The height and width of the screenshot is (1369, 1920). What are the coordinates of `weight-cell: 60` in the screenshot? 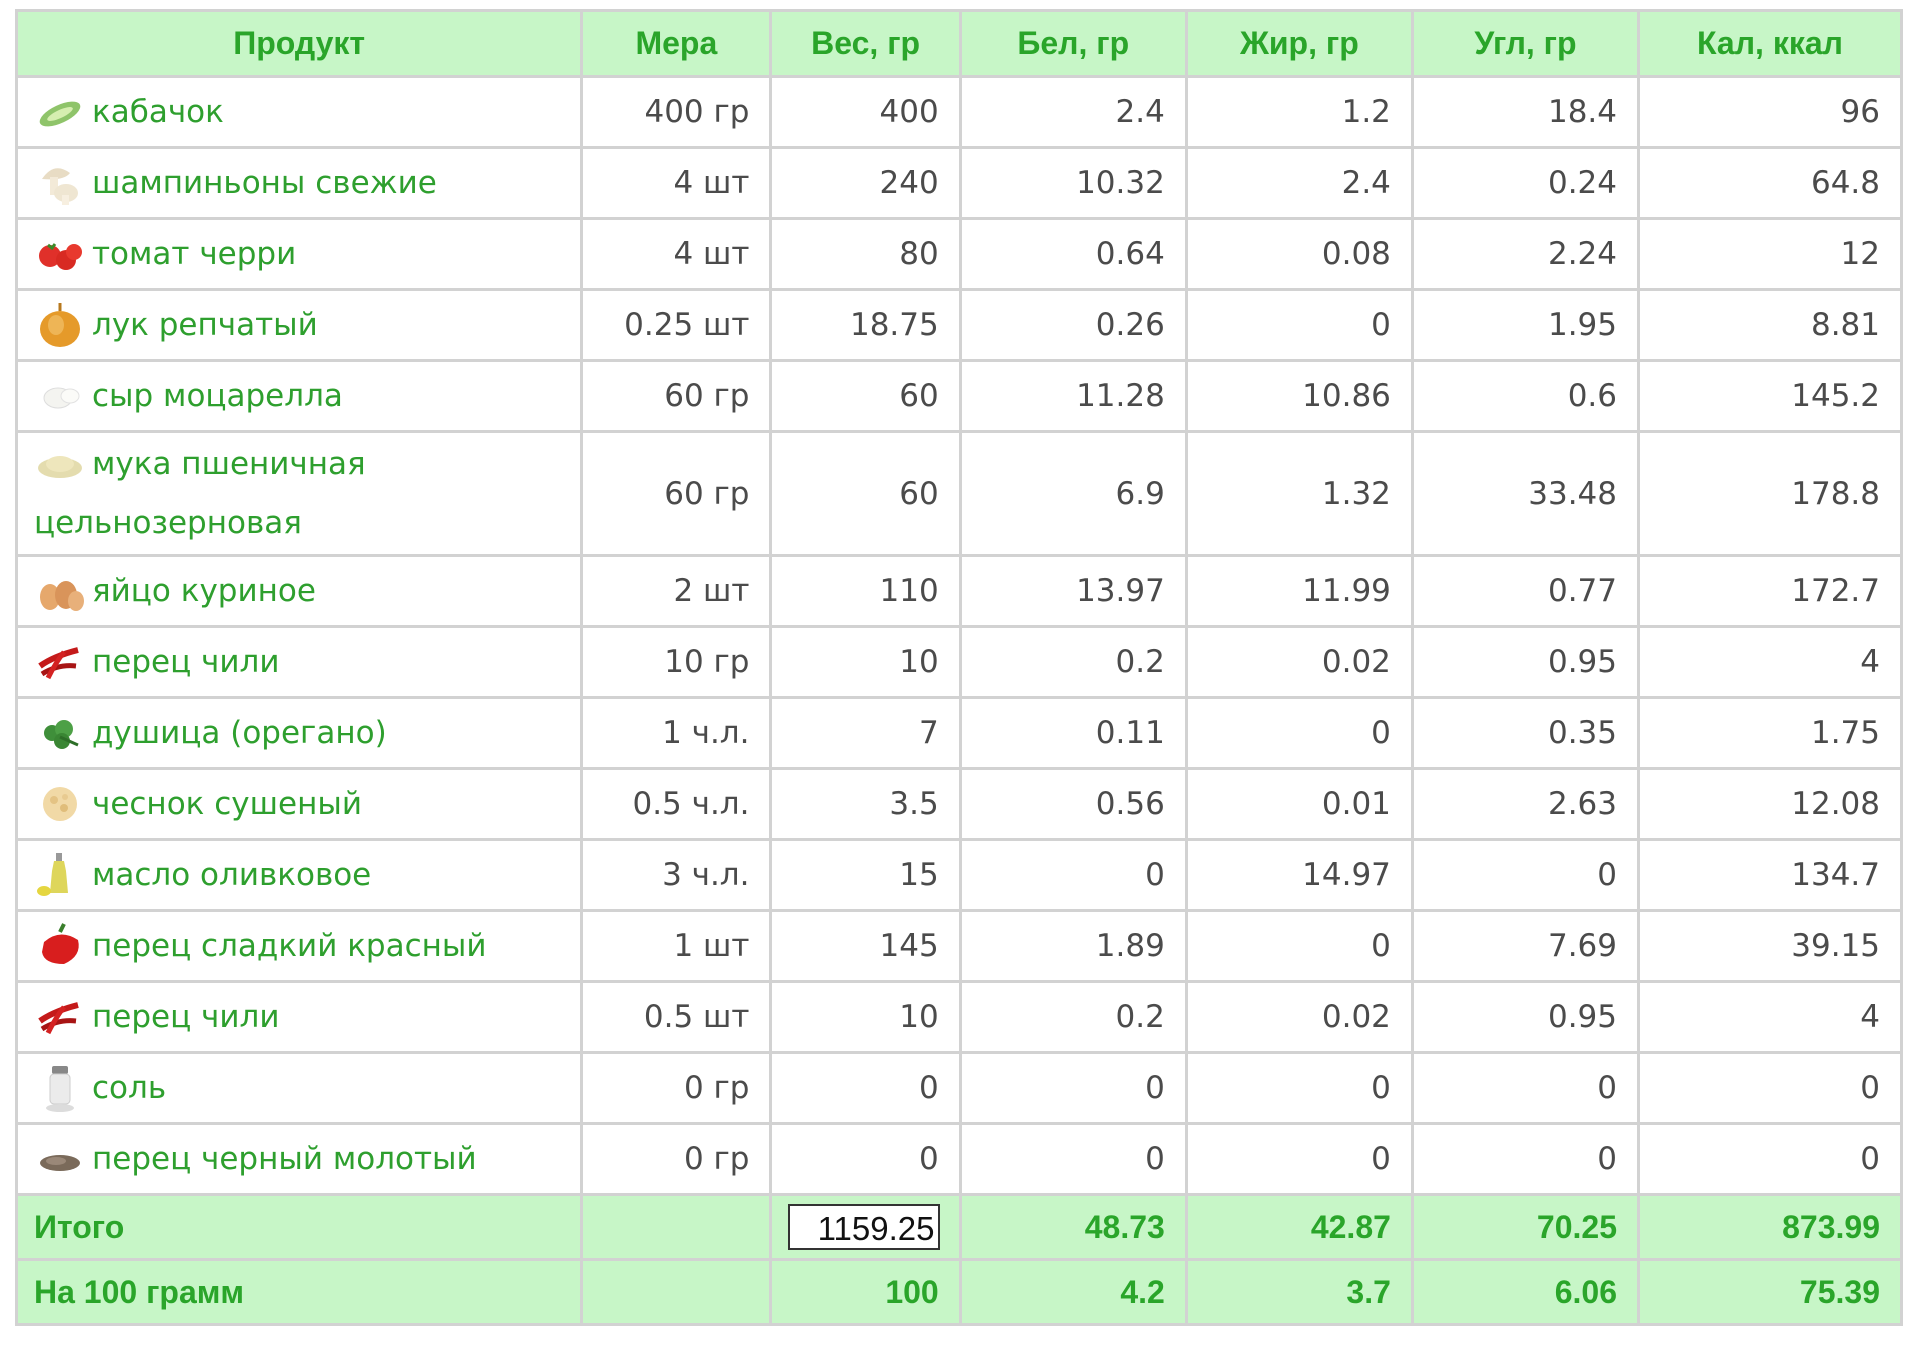 It's located at (865, 493).